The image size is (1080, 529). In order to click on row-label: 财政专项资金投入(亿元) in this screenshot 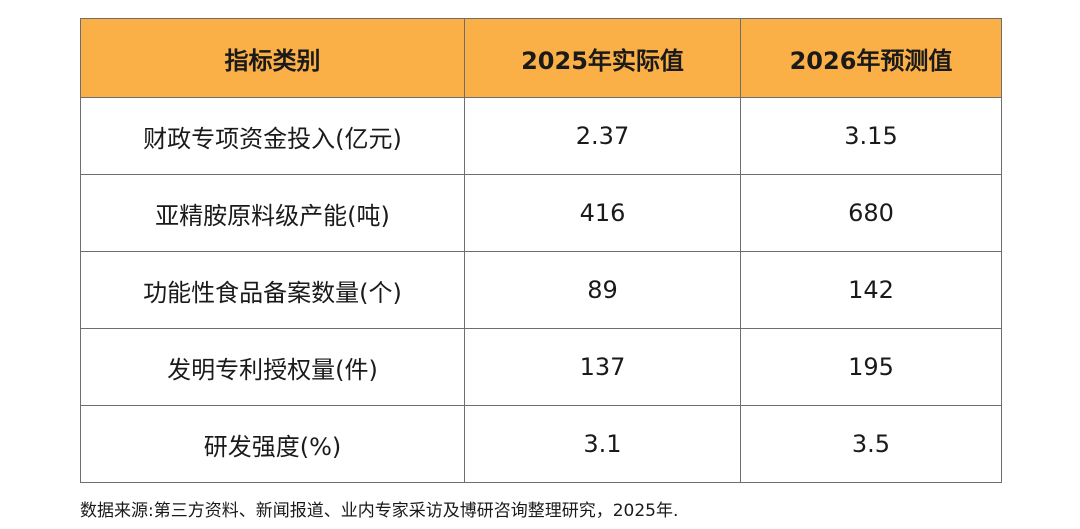, I will do `click(272, 136)`.